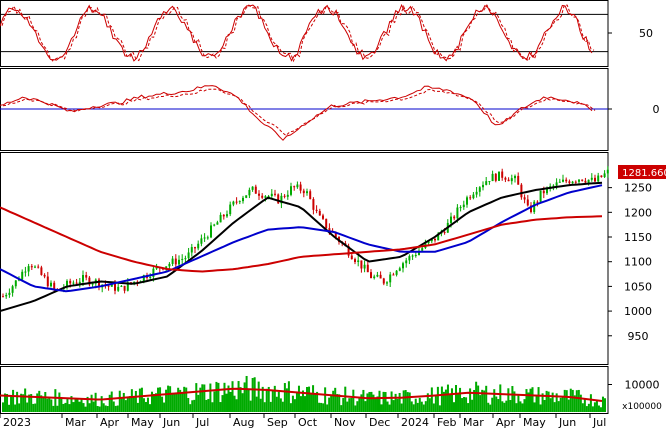 The height and width of the screenshot is (430, 666). What do you see at coordinates (110, 422) in the screenshot?
I see `x-tick-label: Apr` at bounding box center [110, 422].